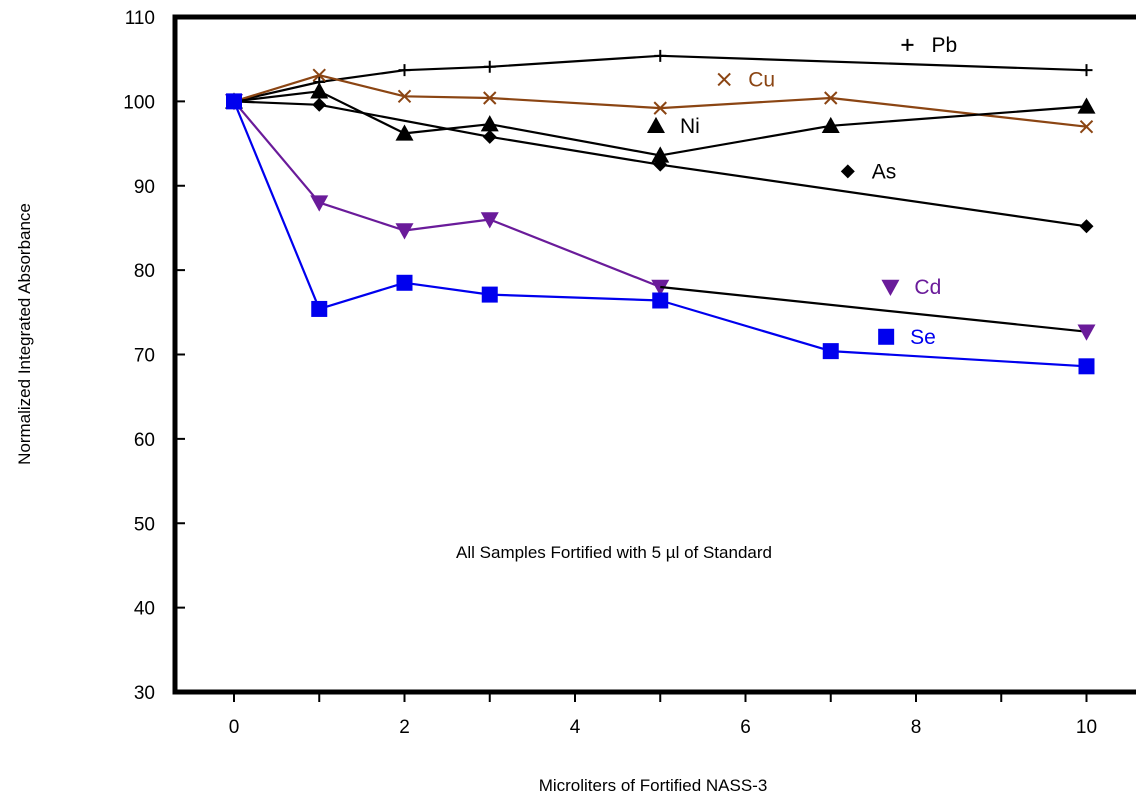 The image size is (1136, 798). What do you see at coordinates (690, 126) in the screenshot?
I see `legend-label-ni: Ni` at bounding box center [690, 126].